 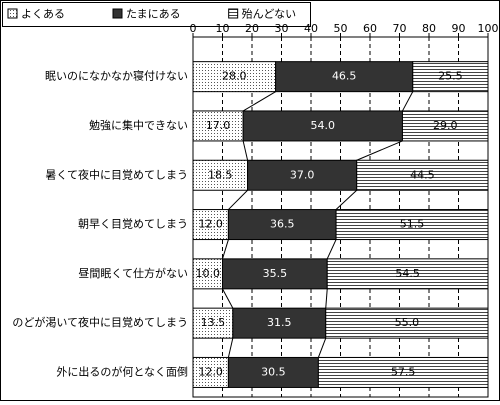 I want to click on legend, so click(x=156, y=14).